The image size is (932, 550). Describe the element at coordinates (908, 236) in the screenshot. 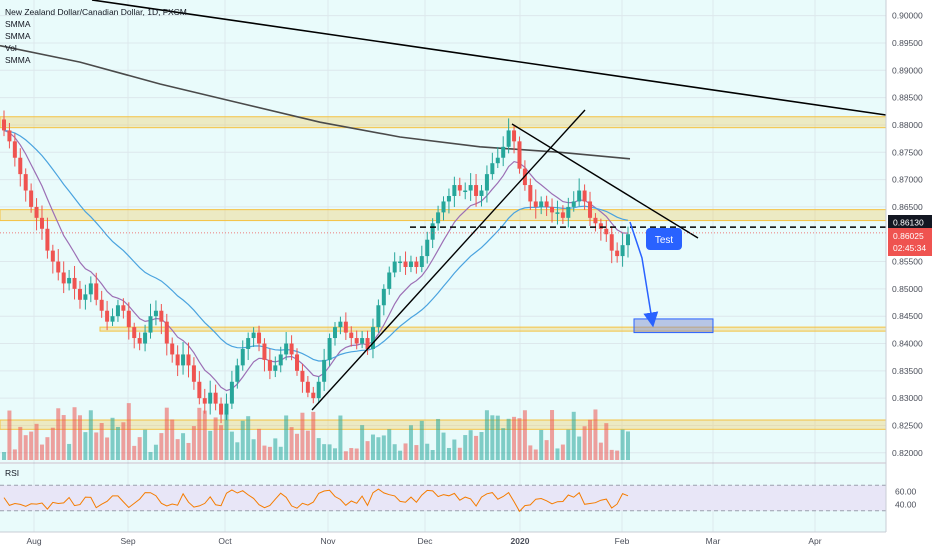

I see `current-price-text: 0.86025` at that location.